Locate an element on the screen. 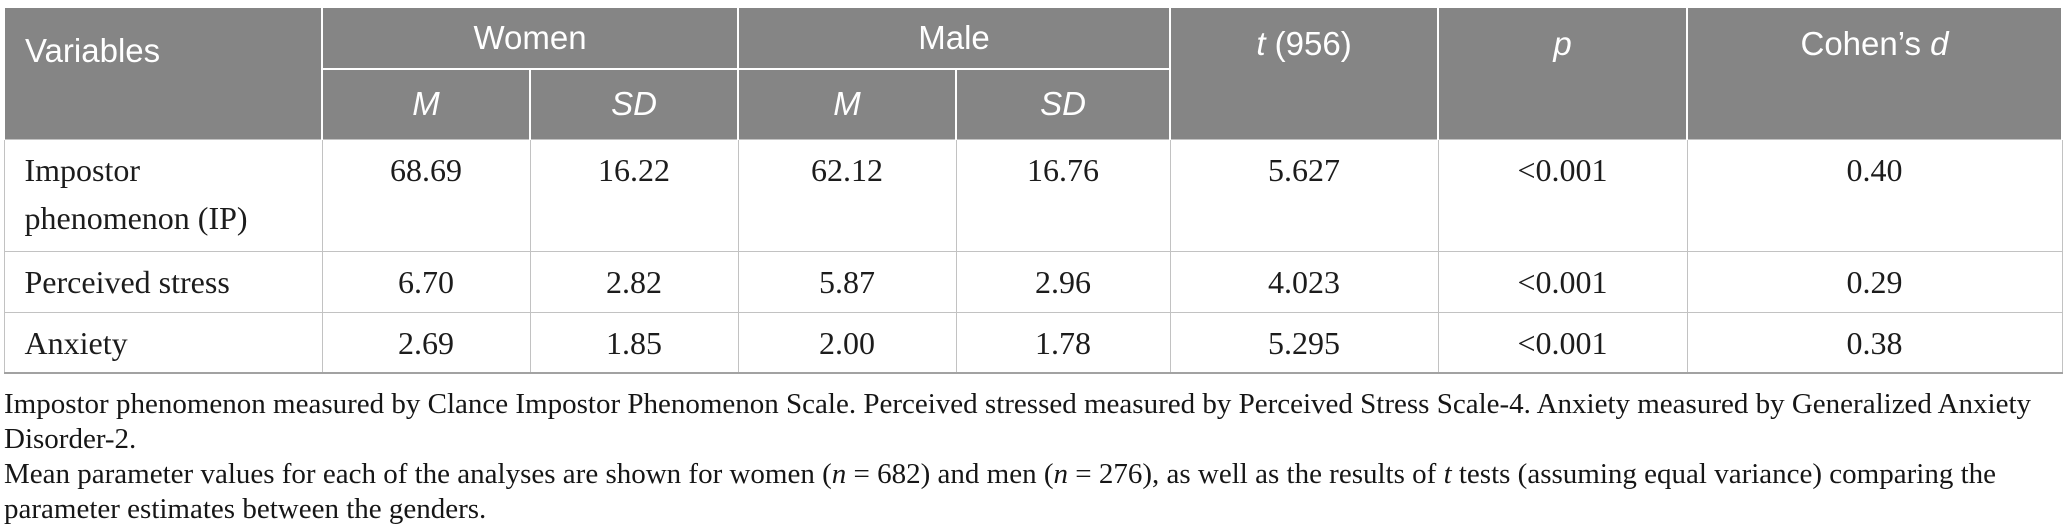 The image size is (2067, 527). cell-male-mean: 62.12 is located at coordinates (847, 195).